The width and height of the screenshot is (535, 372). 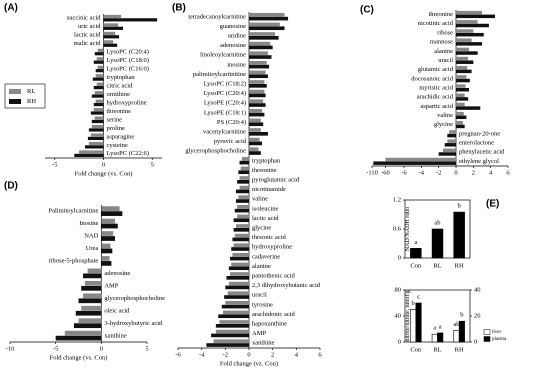 What do you see at coordinates (115, 335) in the screenshot?
I see `category-label: xanthine` at bounding box center [115, 335].